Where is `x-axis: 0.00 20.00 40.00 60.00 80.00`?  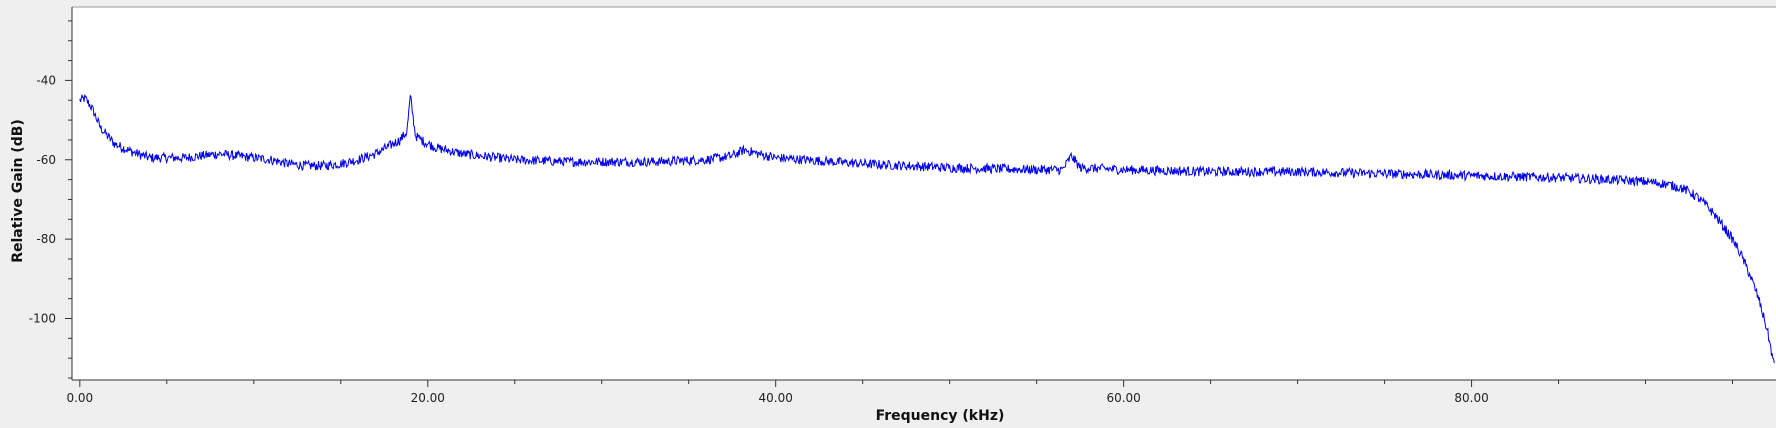 x-axis: 0.00 20.00 40.00 60.00 80.00 is located at coordinates (921, 392).